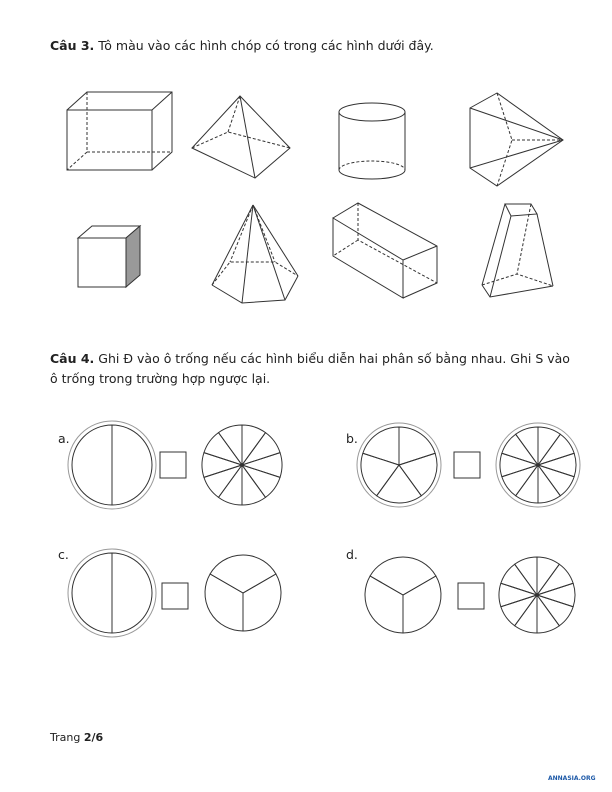  Describe the element at coordinates (65, 737) in the screenshot. I see `footer-prefix: Trang` at that location.